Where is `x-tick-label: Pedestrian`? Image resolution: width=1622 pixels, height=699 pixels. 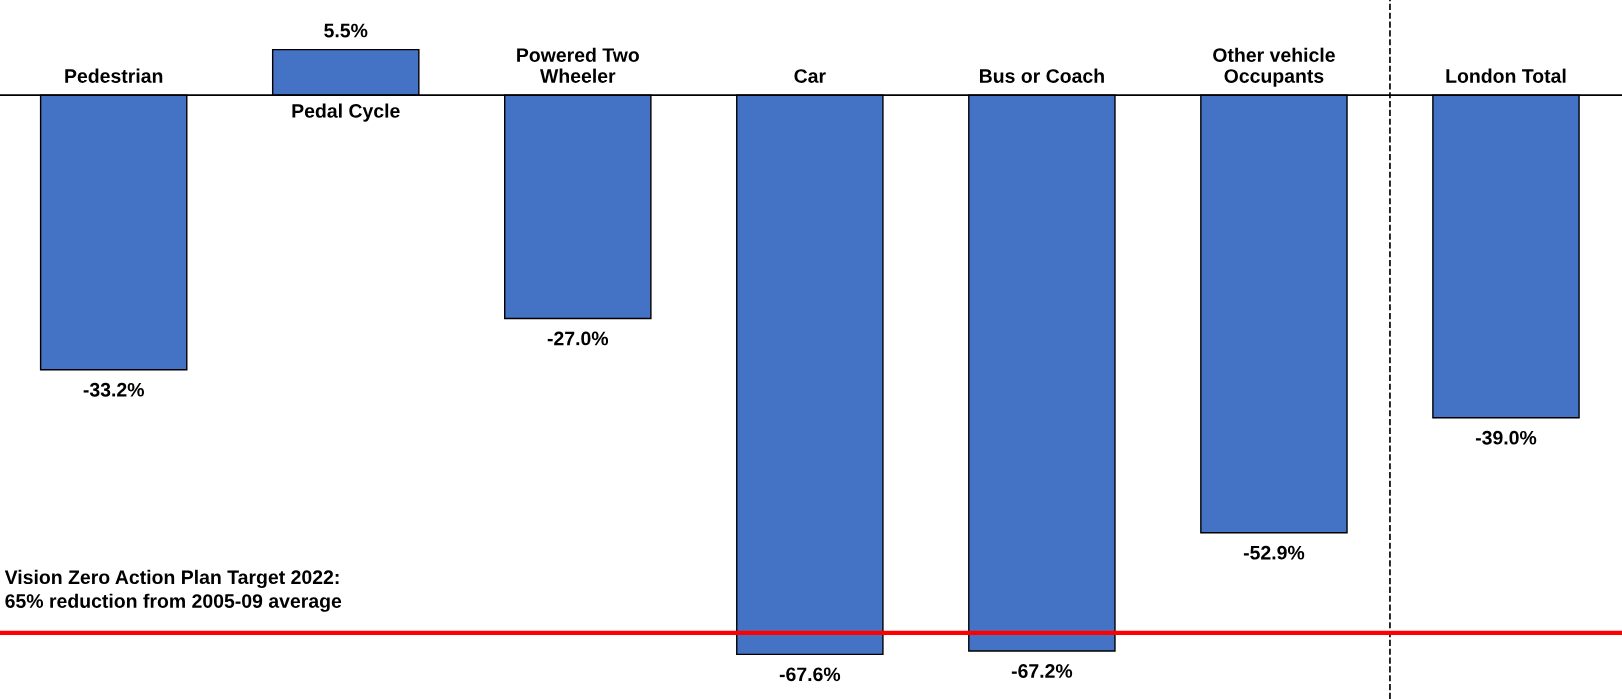
x-tick-label: Pedestrian is located at coordinates (114, 75).